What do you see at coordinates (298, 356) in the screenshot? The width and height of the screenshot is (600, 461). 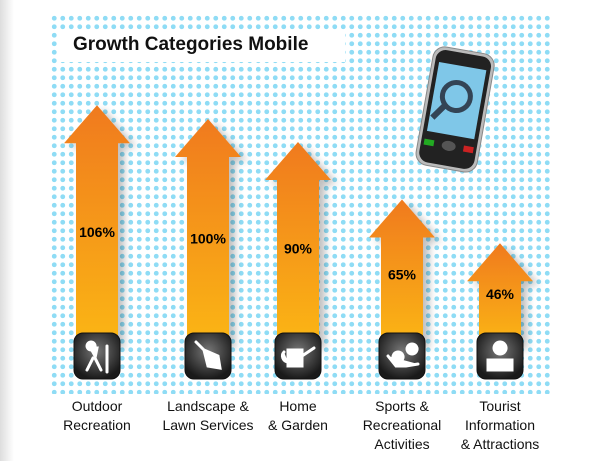 I see `watering-can-icon` at bounding box center [298, 356].